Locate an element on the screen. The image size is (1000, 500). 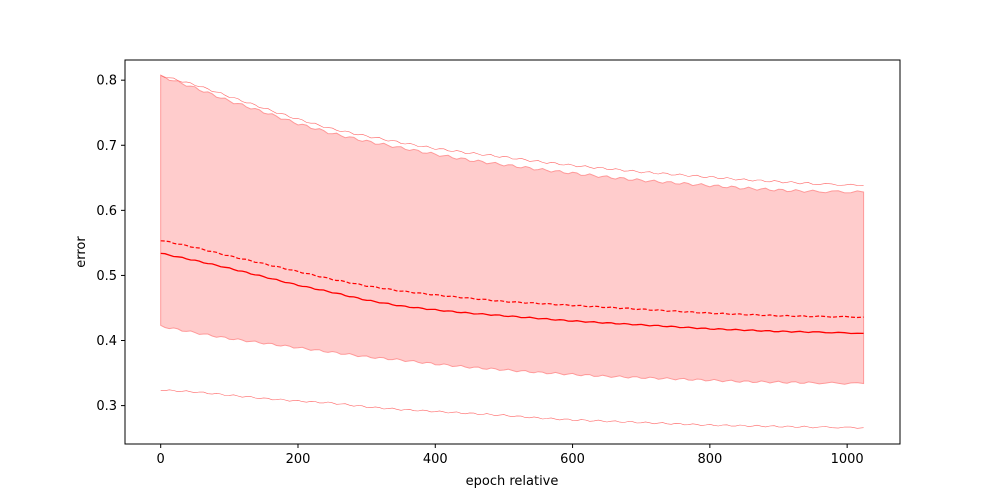
y-tick-label: 0.5 is located at coordinates (106, 276).